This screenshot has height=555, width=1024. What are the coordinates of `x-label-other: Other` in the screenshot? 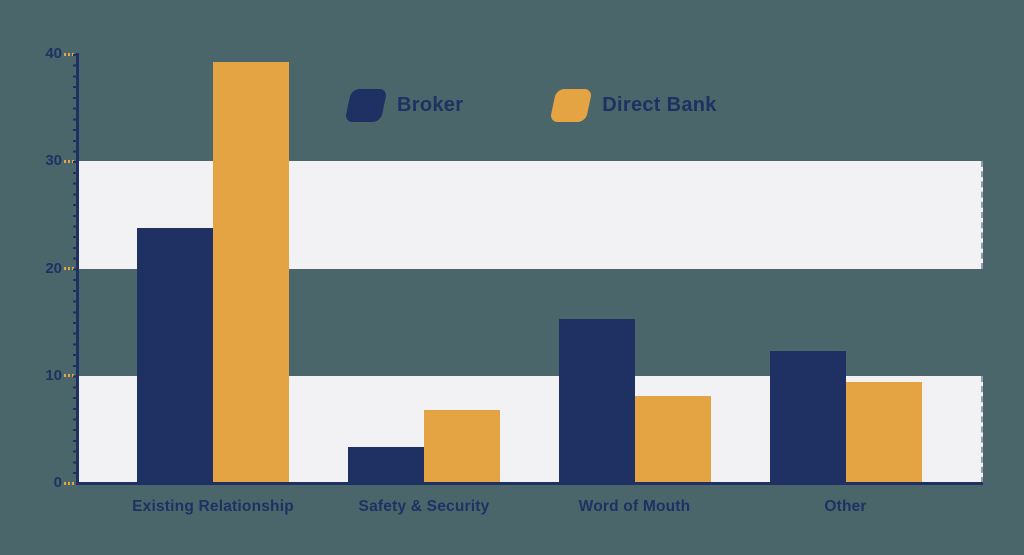 It's located at (845, 506).